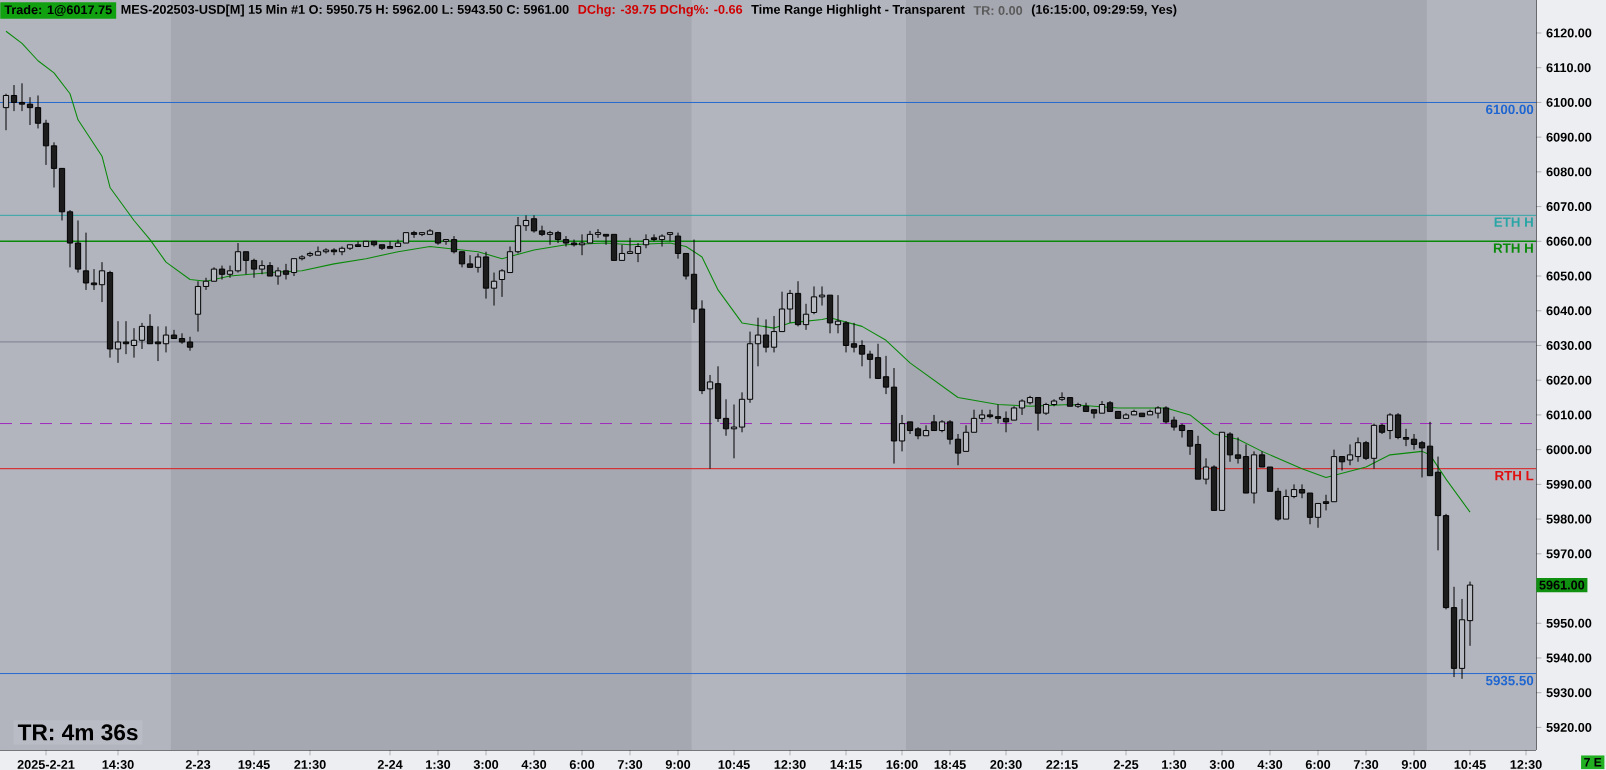  I want to click on x-tick-label: 14:15, so click(846, 764).